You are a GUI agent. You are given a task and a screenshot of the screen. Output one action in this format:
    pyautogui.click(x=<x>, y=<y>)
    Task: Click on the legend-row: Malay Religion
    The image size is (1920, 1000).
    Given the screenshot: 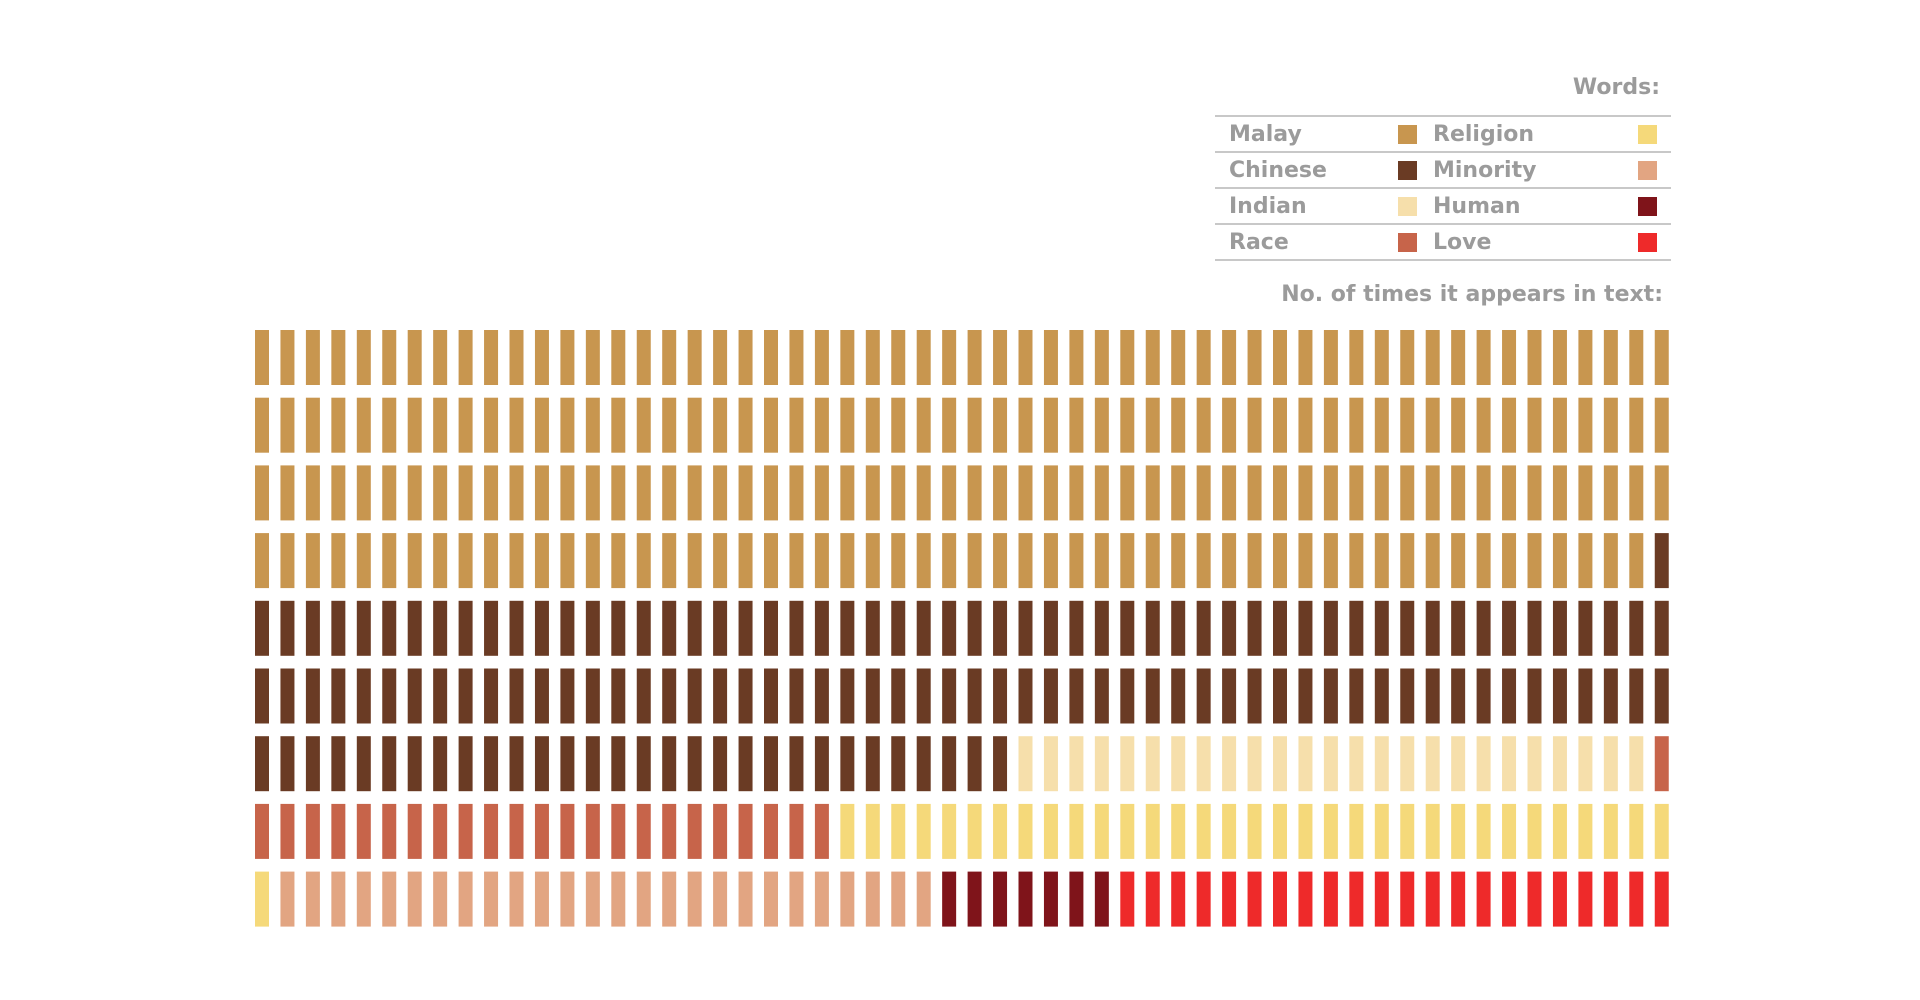 What is the action you would take?
    pyautogui.click(x=1443, y=135)
    